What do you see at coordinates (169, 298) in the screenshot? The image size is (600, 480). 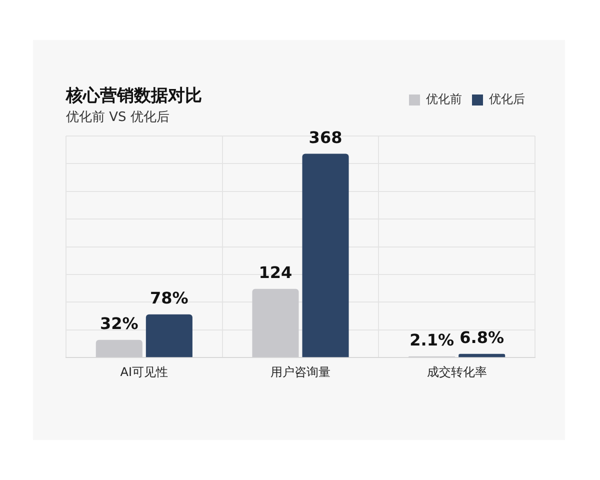 I see `data-label: 78%` at bounding box center [169, 298].